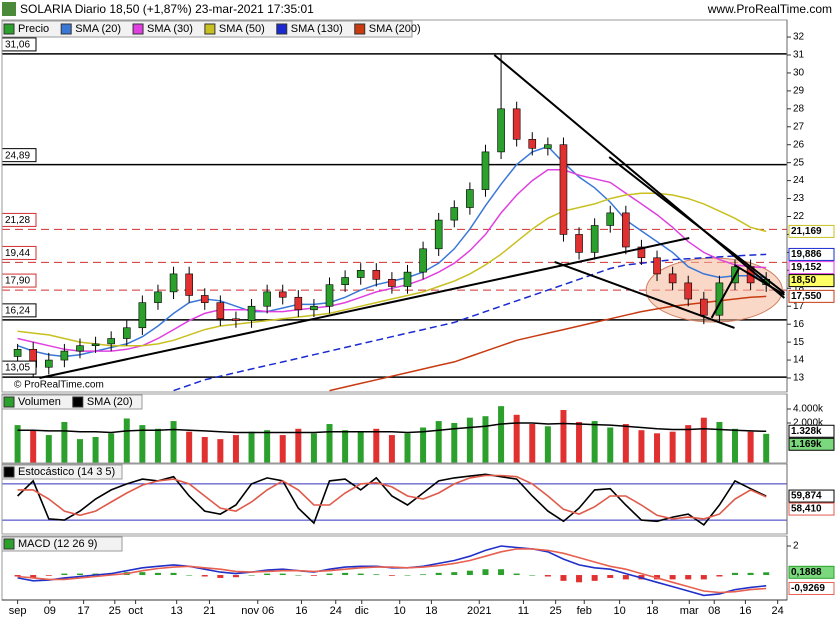  What do you see at coordinates (170, 29) in the screenshot?
I see `legend-label: SMA (30)` at bounding box center [170, 29].